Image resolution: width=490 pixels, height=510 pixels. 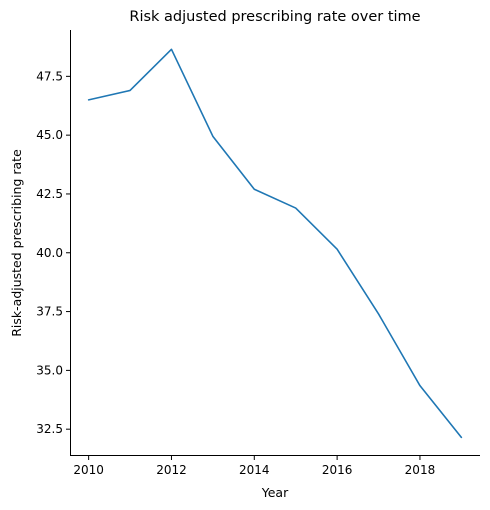 I want to click on y-tick-label: 40.0, so click(x=49, y=253).